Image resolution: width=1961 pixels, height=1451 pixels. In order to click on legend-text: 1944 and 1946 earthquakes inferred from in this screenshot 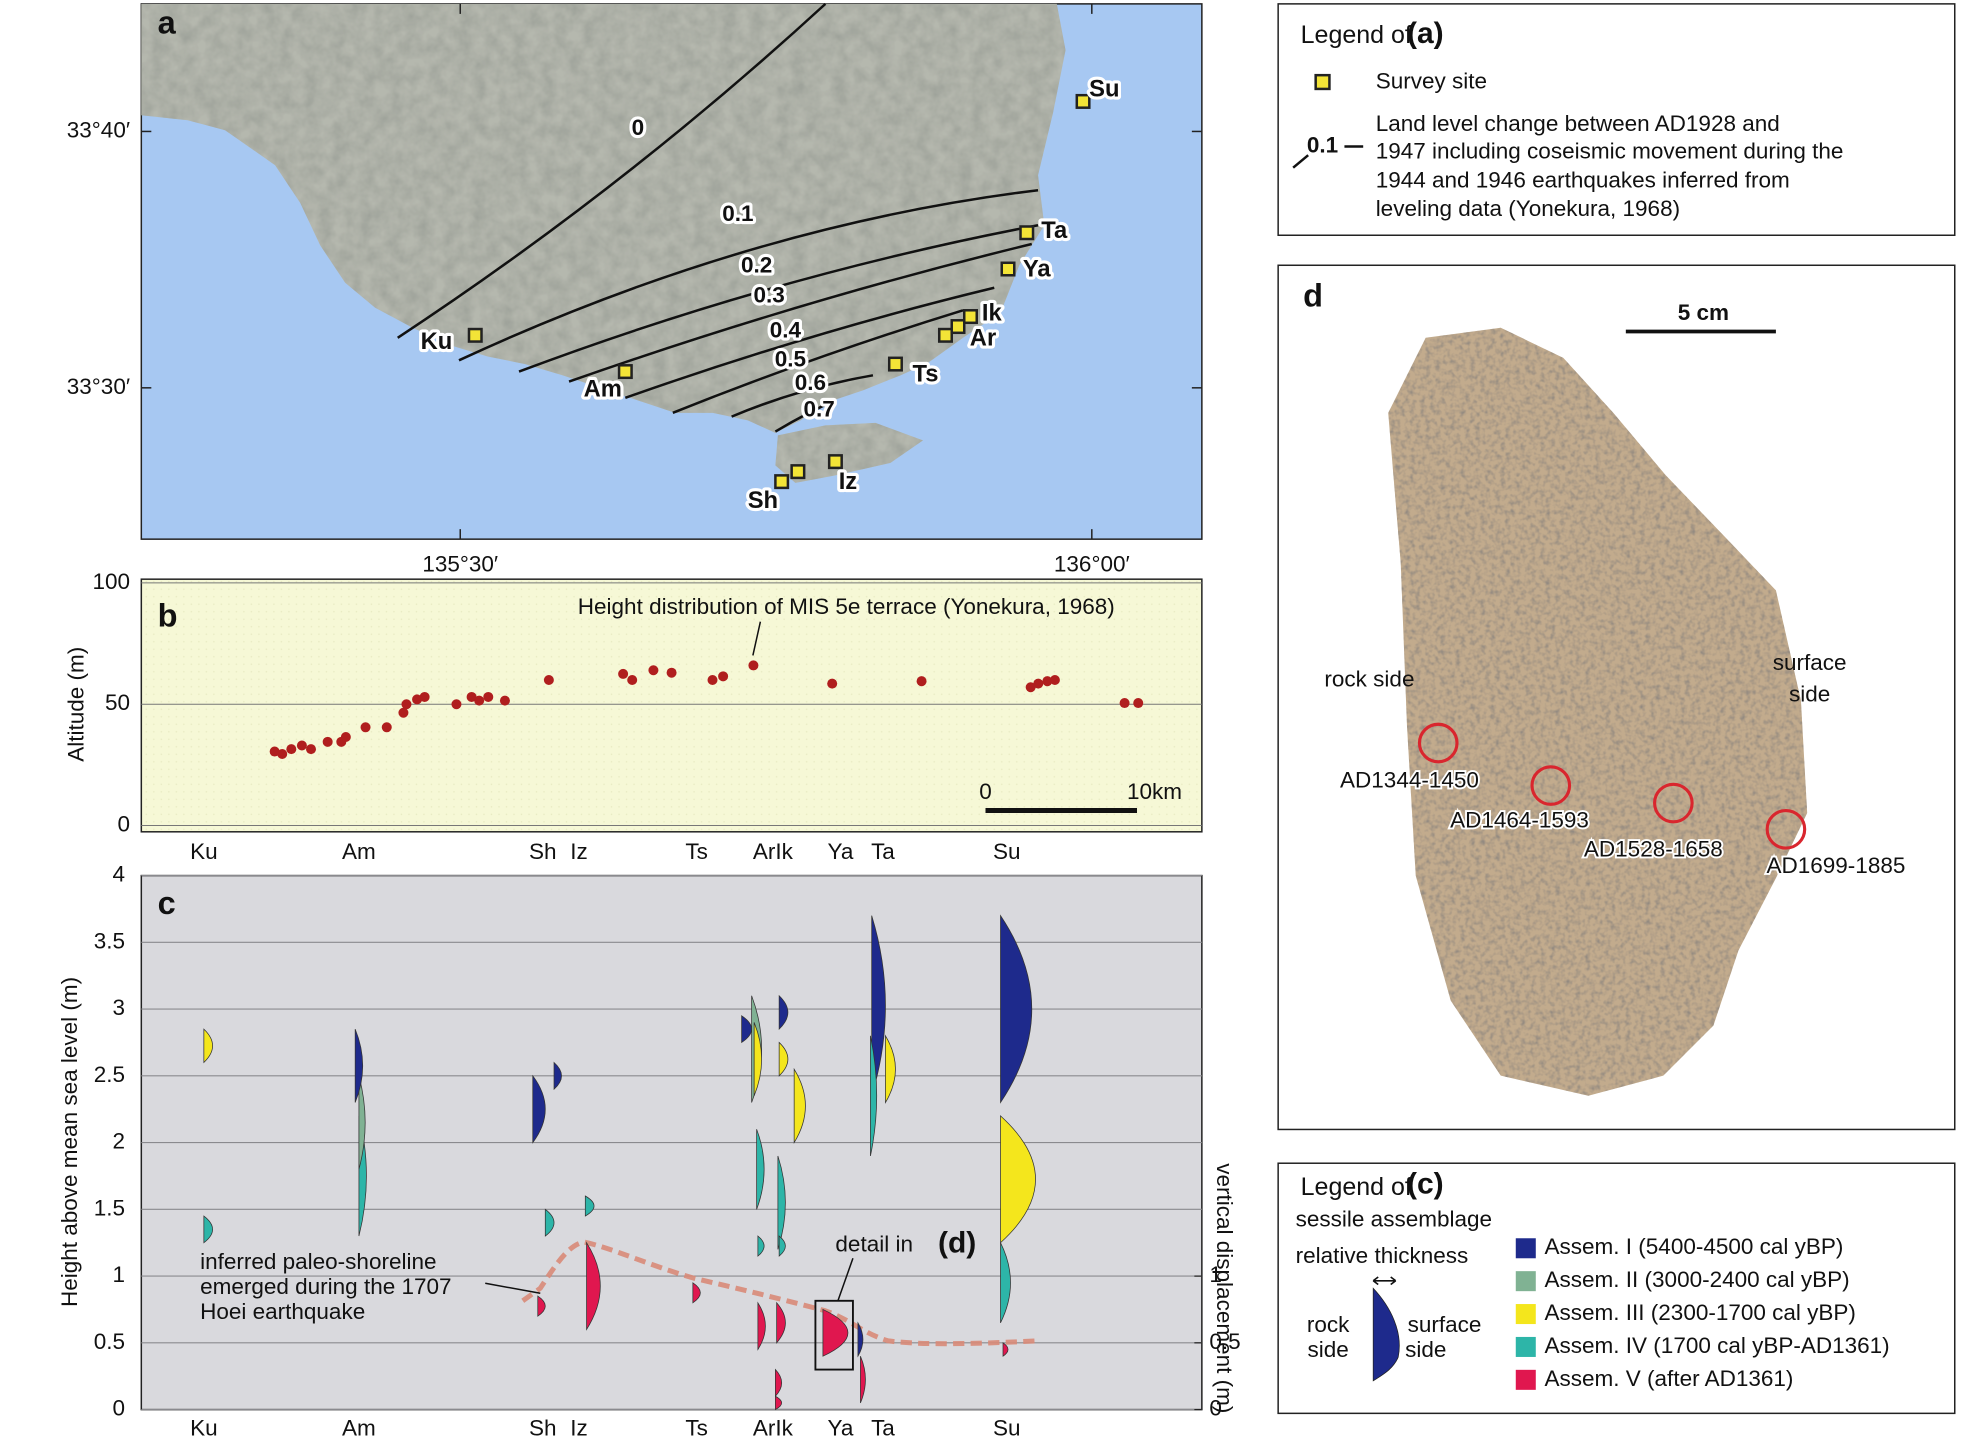, I will do `click(1583, 179)`.